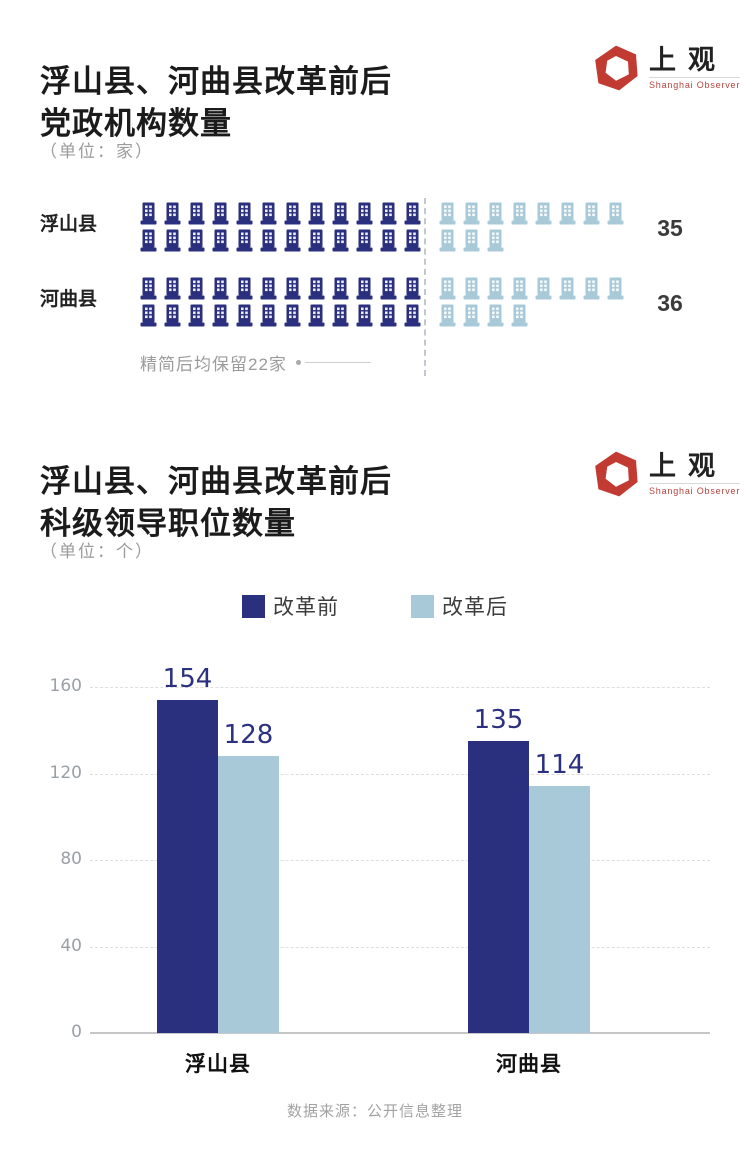 The image size is (750, 1156). I want to click on positions-title-line2: 科级领导职位数量, so click(168, 523).